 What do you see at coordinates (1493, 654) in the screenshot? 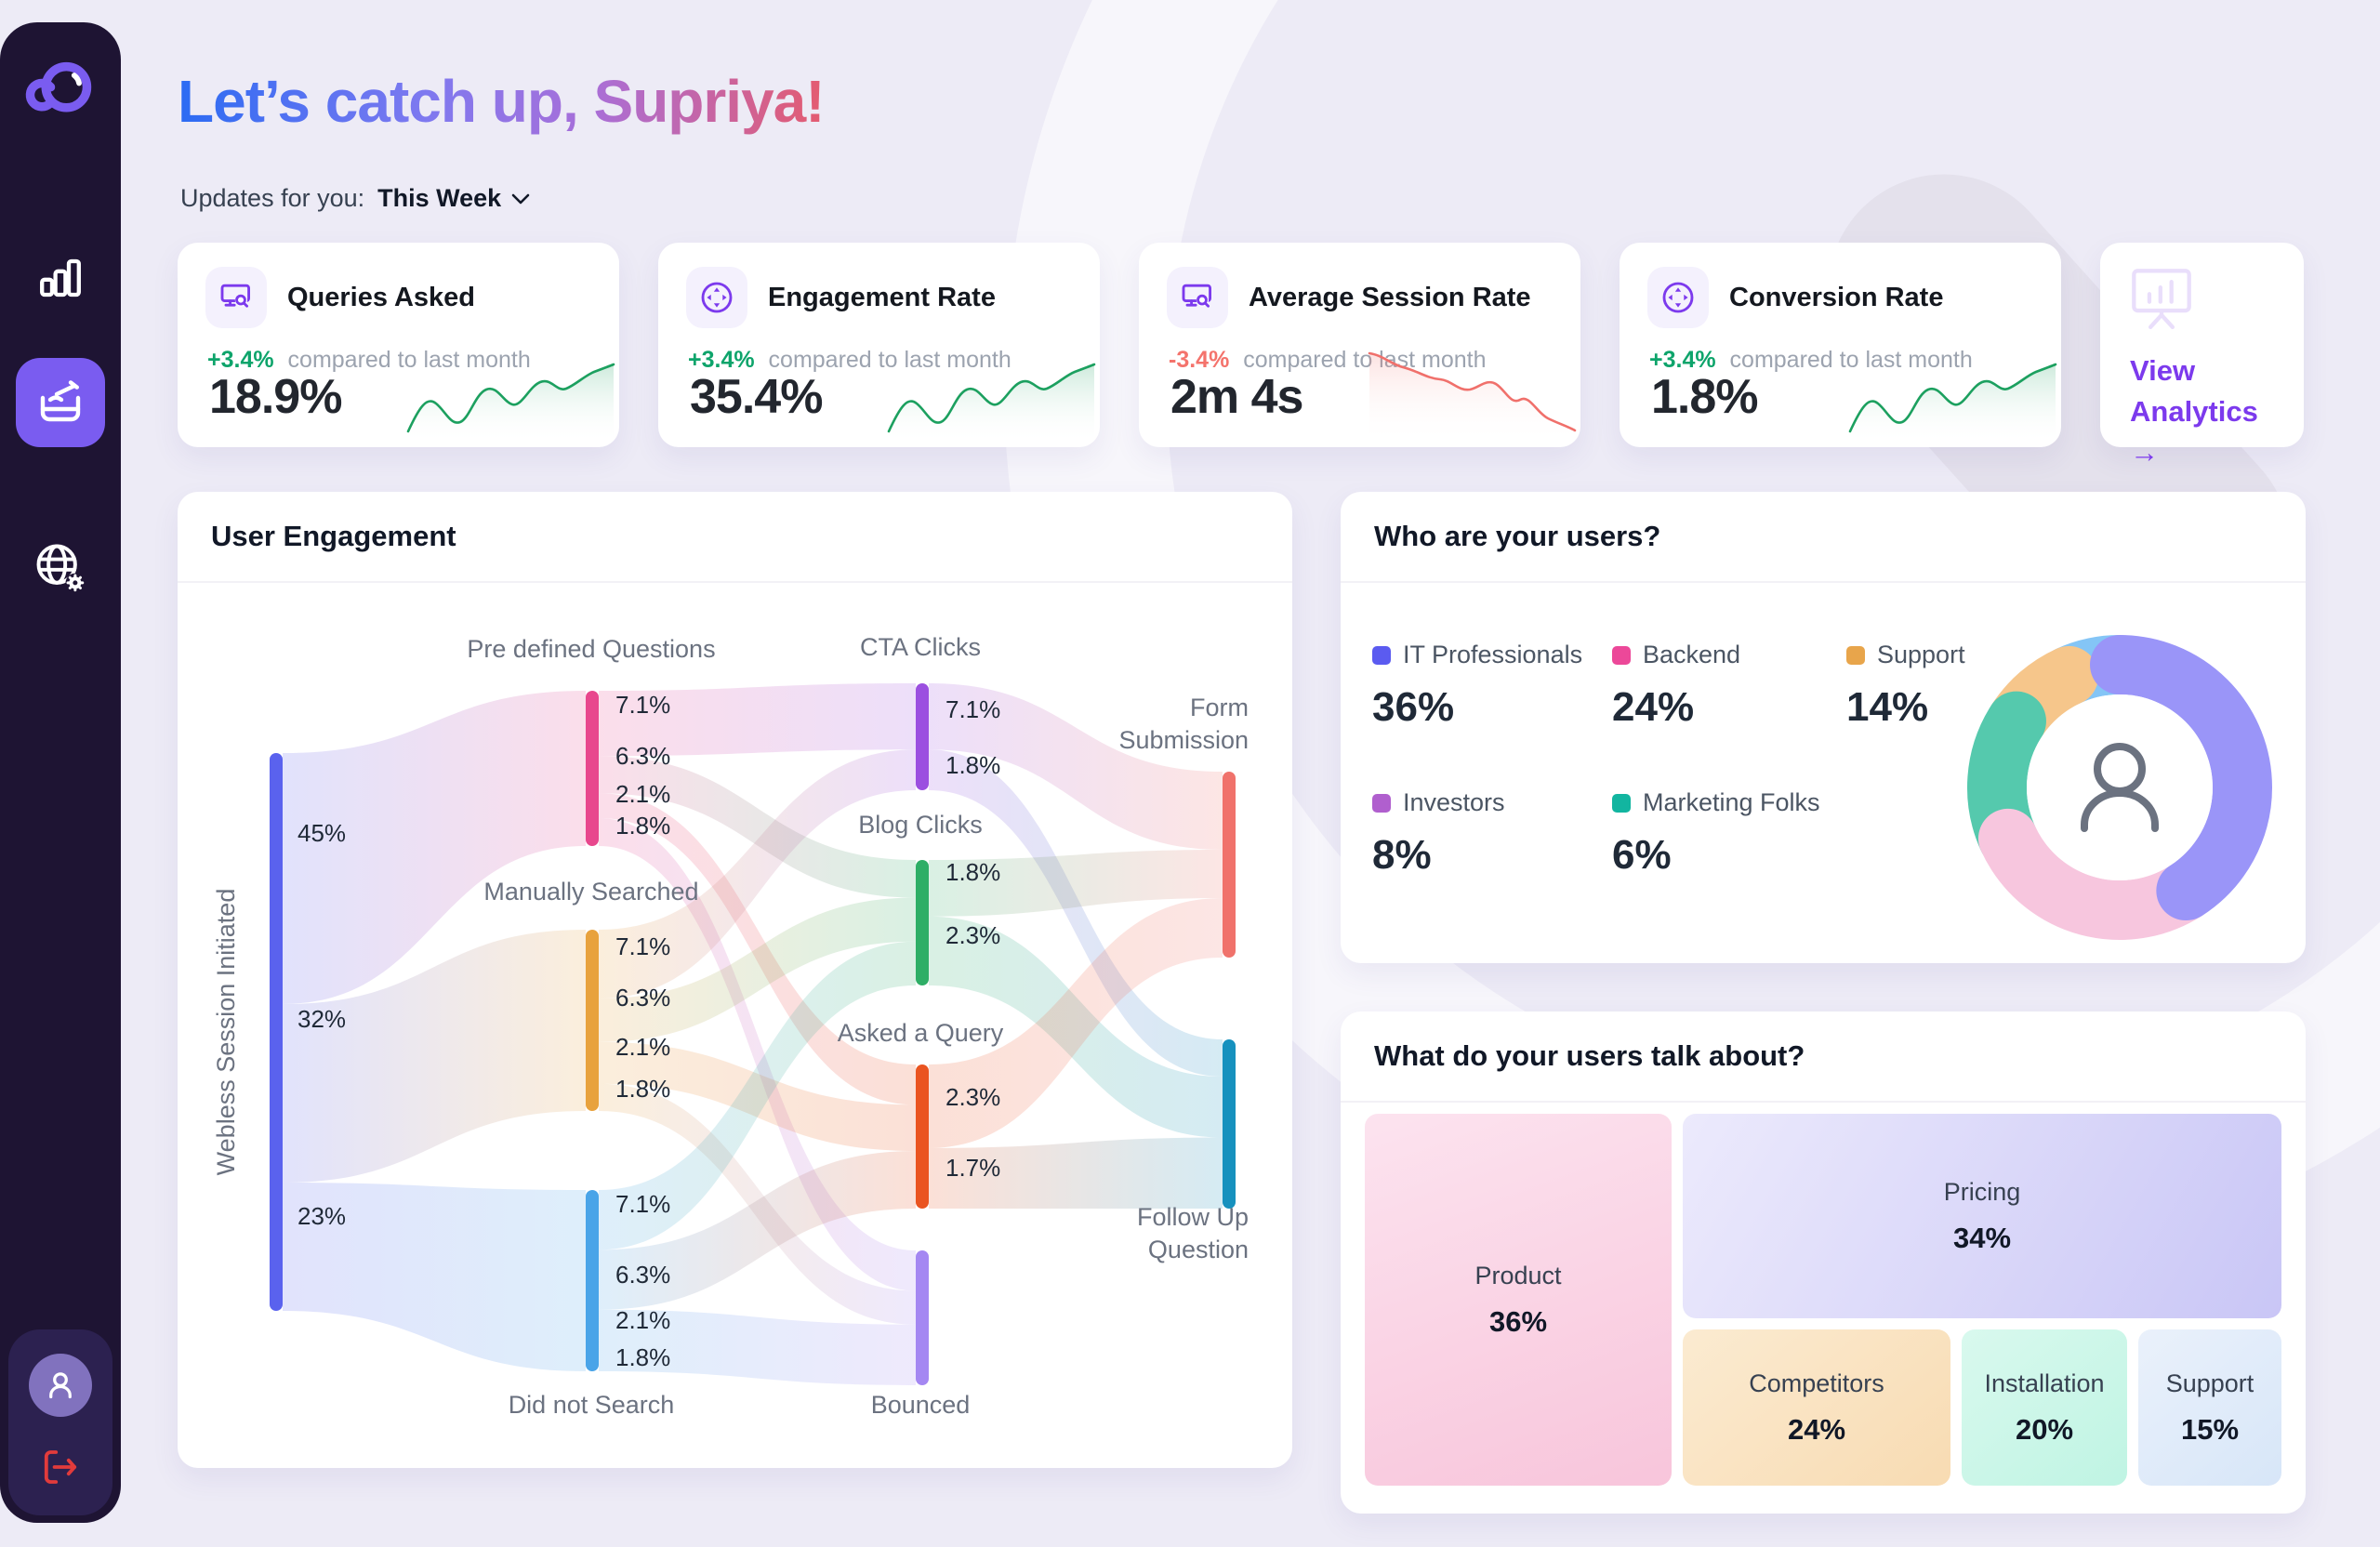
I see `legend-label: IT Professionals` at bounding box center [1493, 654].